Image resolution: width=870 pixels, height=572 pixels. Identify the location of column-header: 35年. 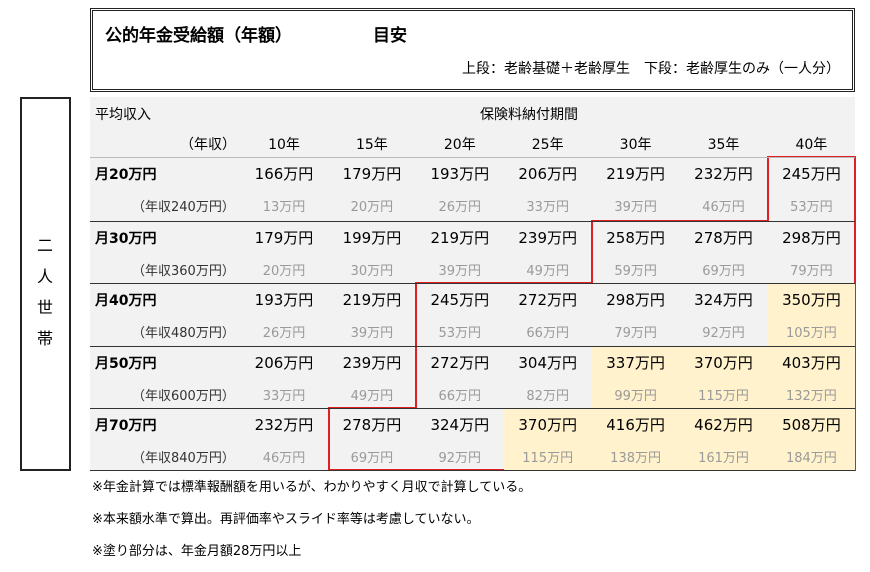
(723, 145).